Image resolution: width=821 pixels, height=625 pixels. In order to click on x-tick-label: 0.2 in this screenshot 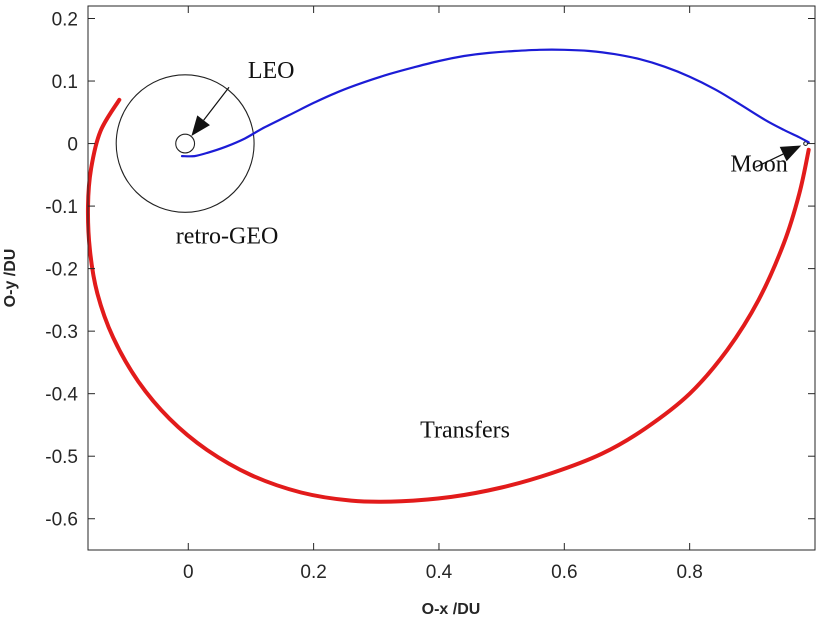, I will do `click(313, 572)`.